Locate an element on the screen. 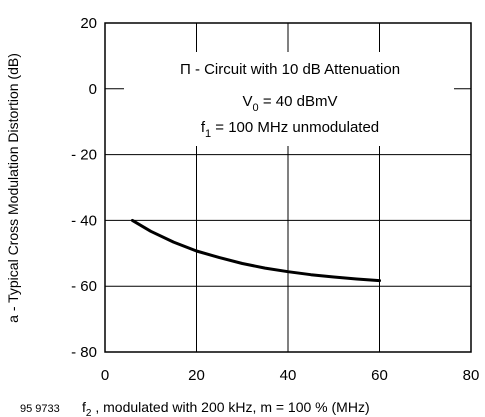 This screenshot has height=417, width=485. x-tick-label: 0 is located at coordinates (105, 375).